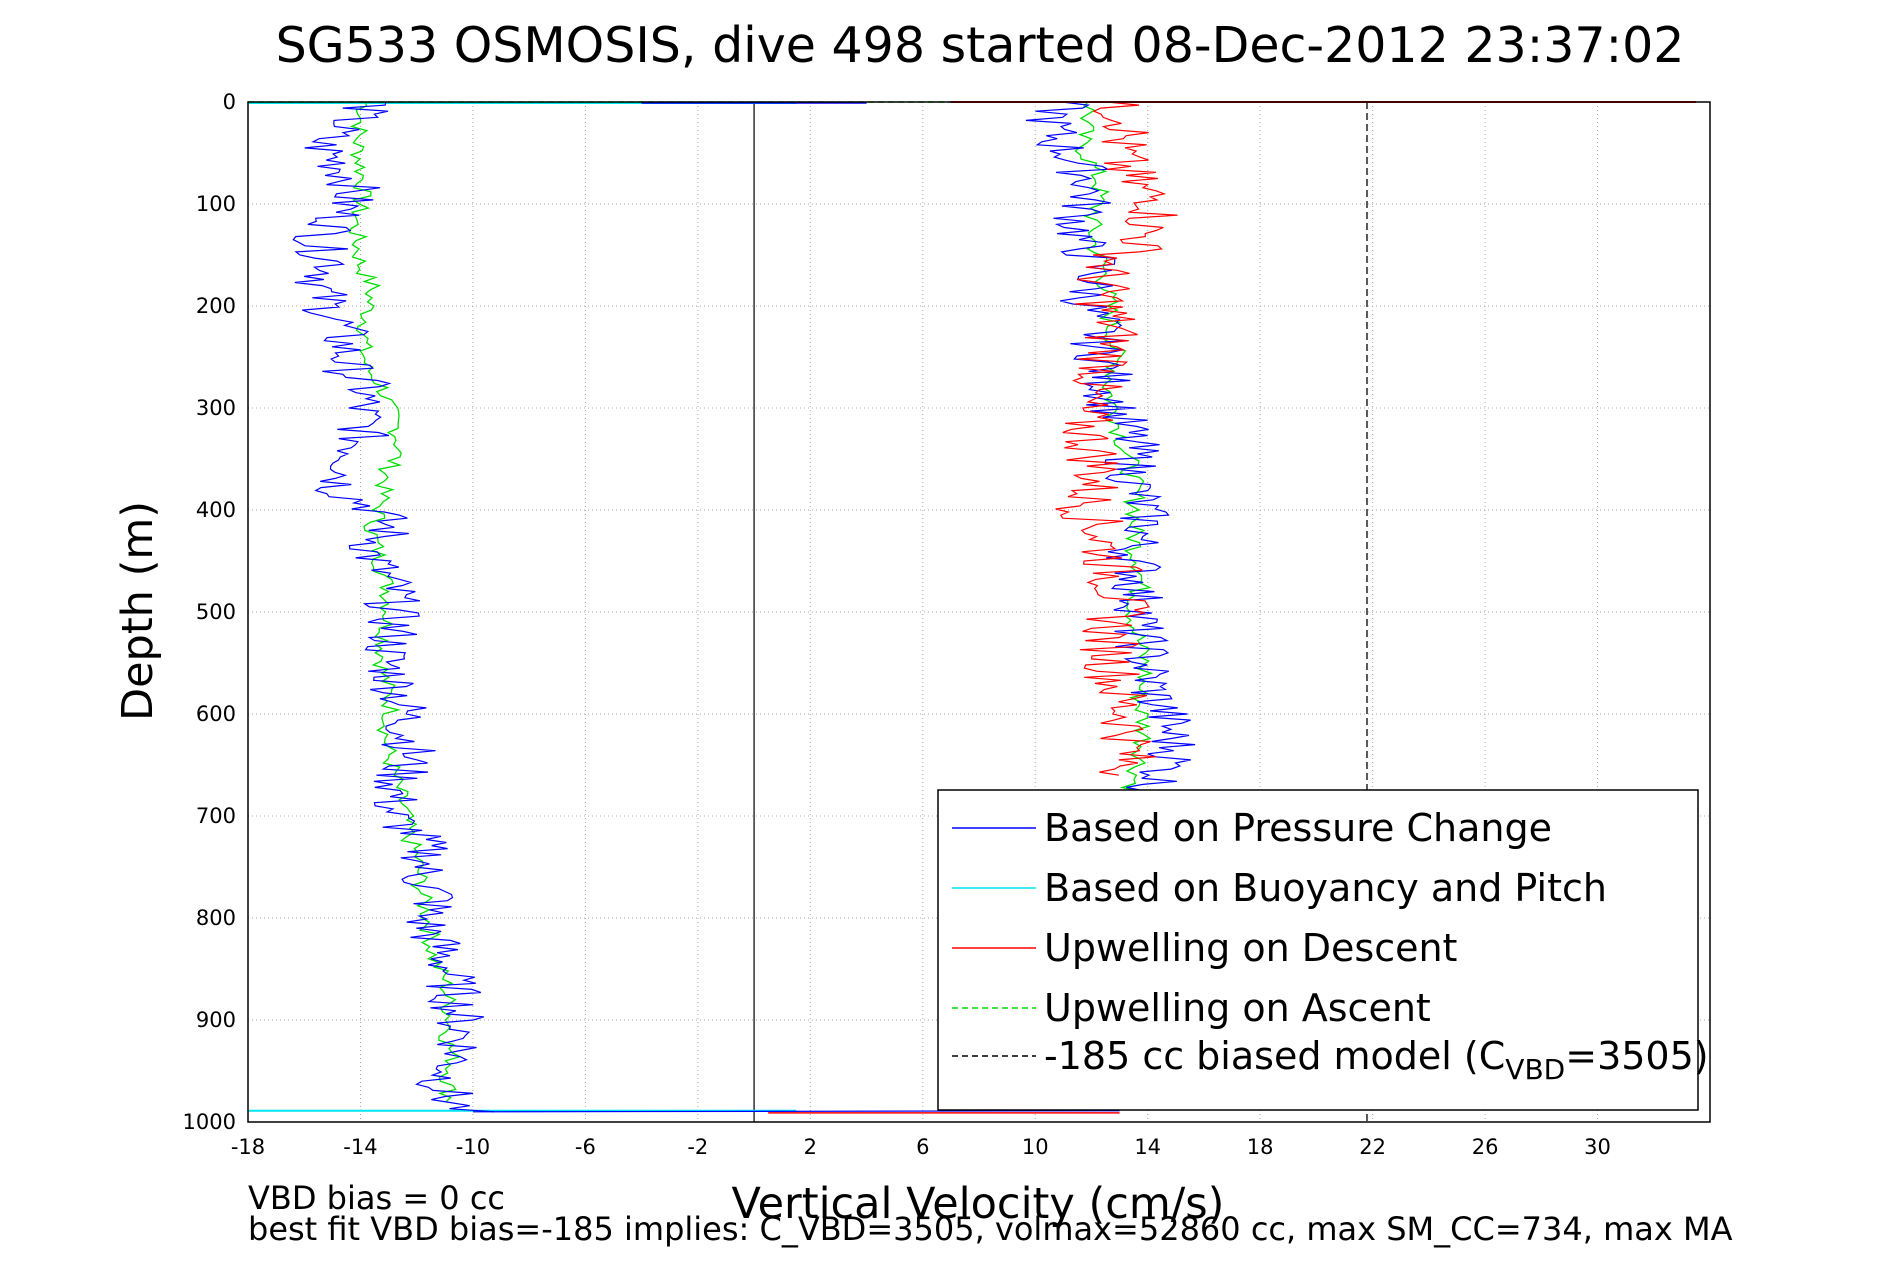 The image size is (1891, 1262). I want to click on series-upwelling-ascent-descent-side, so click(405, 602).